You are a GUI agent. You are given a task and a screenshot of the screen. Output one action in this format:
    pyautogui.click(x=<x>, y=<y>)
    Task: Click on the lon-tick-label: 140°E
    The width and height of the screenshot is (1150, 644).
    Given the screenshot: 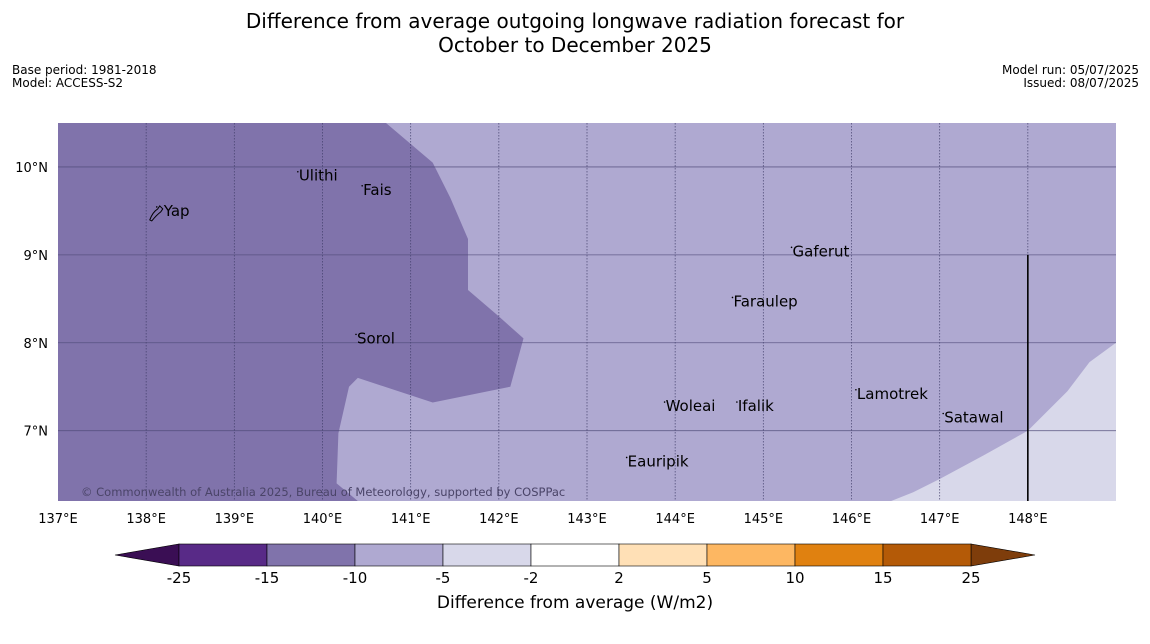 What is the action you would take?
    pyautogui.click(x=323, y=519)
    